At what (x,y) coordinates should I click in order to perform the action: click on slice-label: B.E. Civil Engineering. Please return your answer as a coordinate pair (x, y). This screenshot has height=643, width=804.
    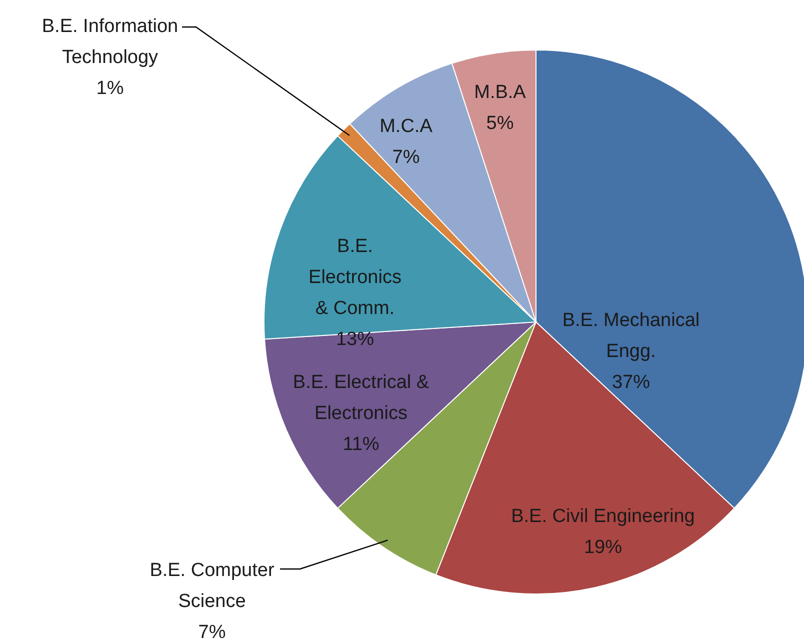
    Looking at the image, I should click on (603, 516).